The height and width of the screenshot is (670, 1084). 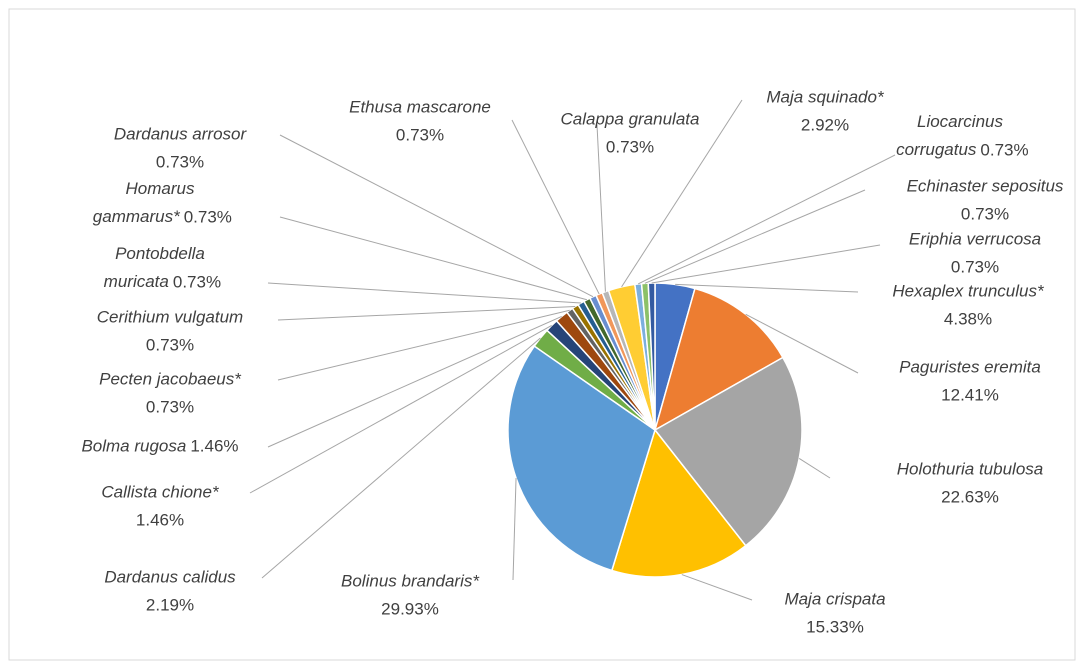 I want to click on slice-label: Pontobdella muricata, so click(x=152, y=267).